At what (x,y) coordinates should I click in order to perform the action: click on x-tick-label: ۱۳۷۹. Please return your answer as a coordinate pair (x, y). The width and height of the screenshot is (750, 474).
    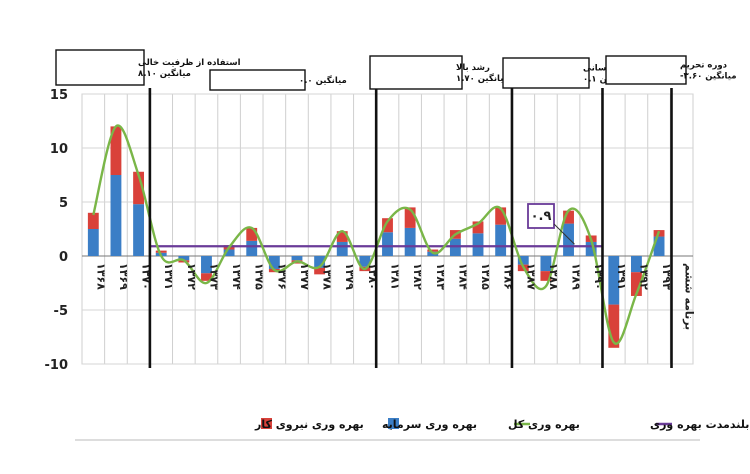
    Looking at the image, I should click on (349, 276).